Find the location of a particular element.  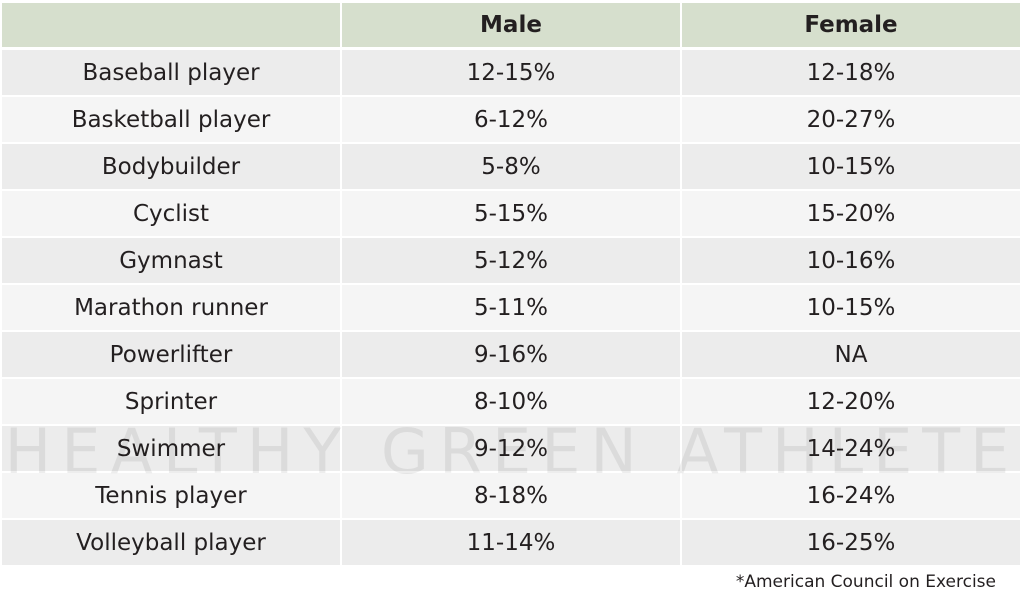

sport-cell: Swimmer is located at coordinates (171, 448).